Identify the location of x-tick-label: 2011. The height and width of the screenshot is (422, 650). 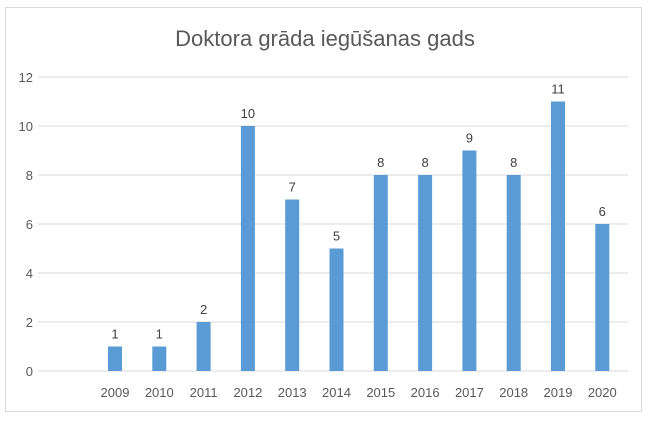
(204, 392).